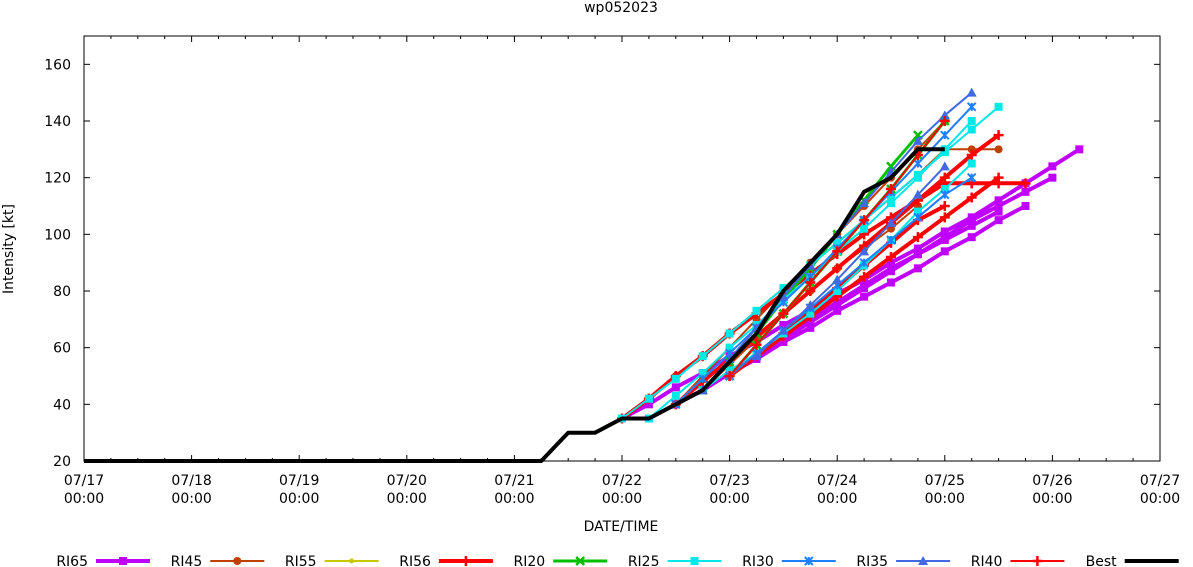 The height and width of the screenshot is (567, 1193). Describe the element at coordinates (789, 560) in the screenshot. I see `legend-entry-ri30: RI30` at that location.